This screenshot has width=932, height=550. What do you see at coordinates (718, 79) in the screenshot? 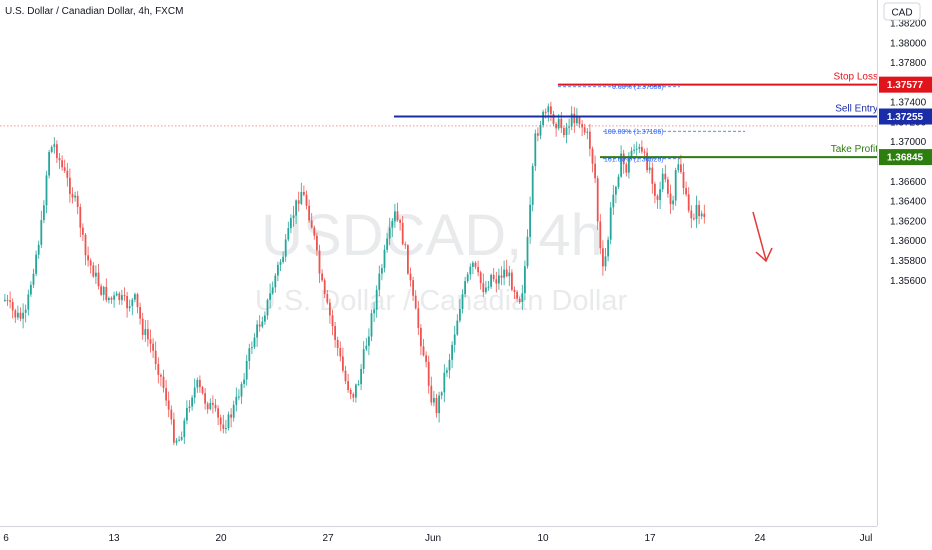
I see `stop-loss-level: Stop Loss` at bounding box center [718, 79].